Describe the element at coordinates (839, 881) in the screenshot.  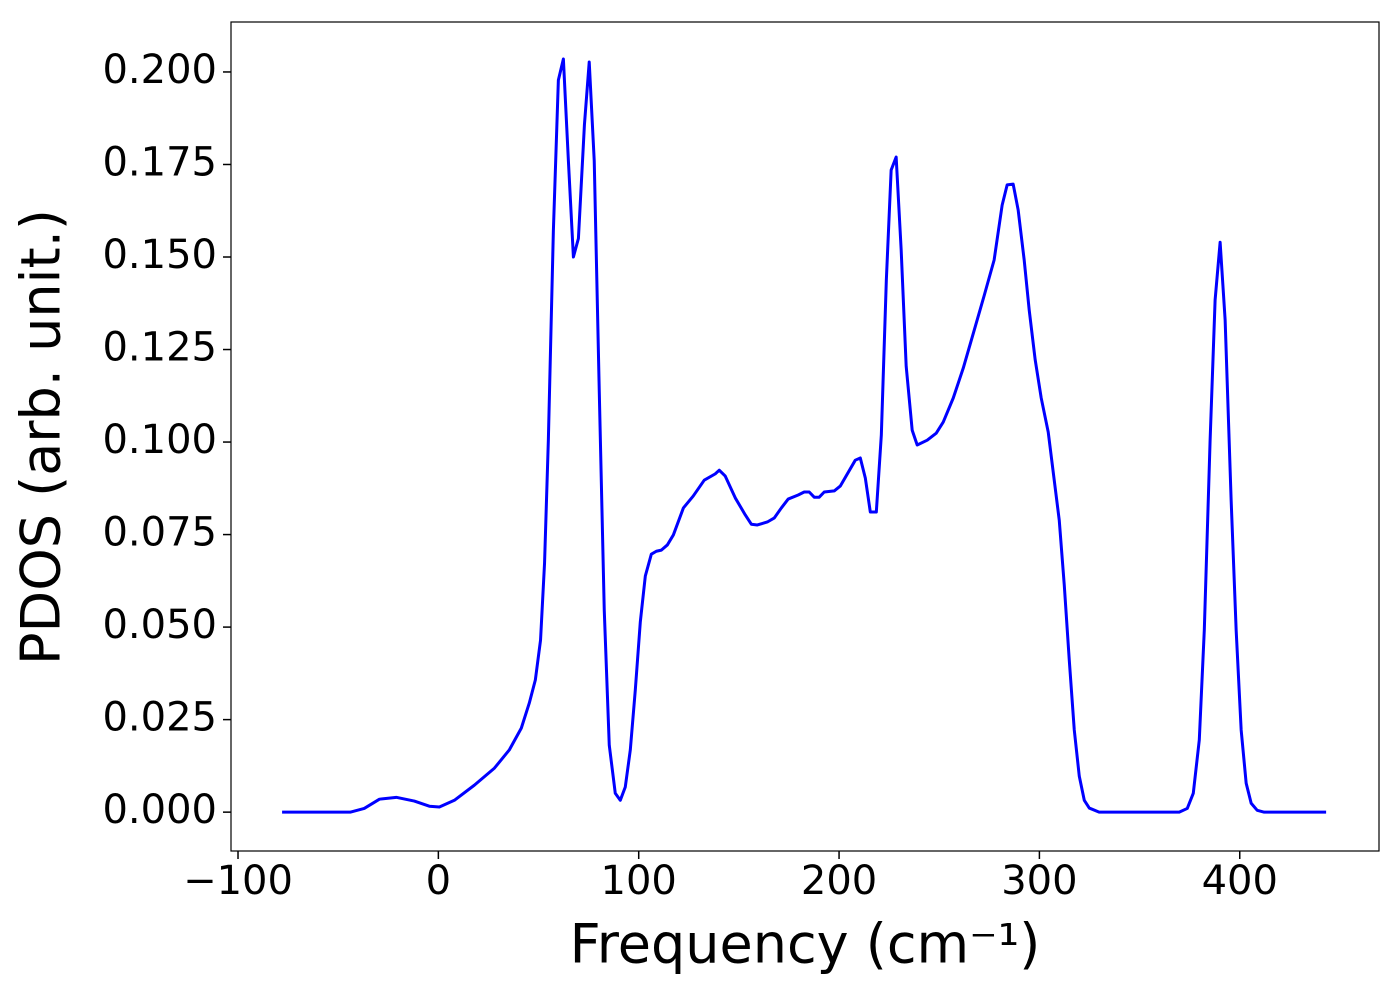
I see `x-tick-label: 200` at that location.